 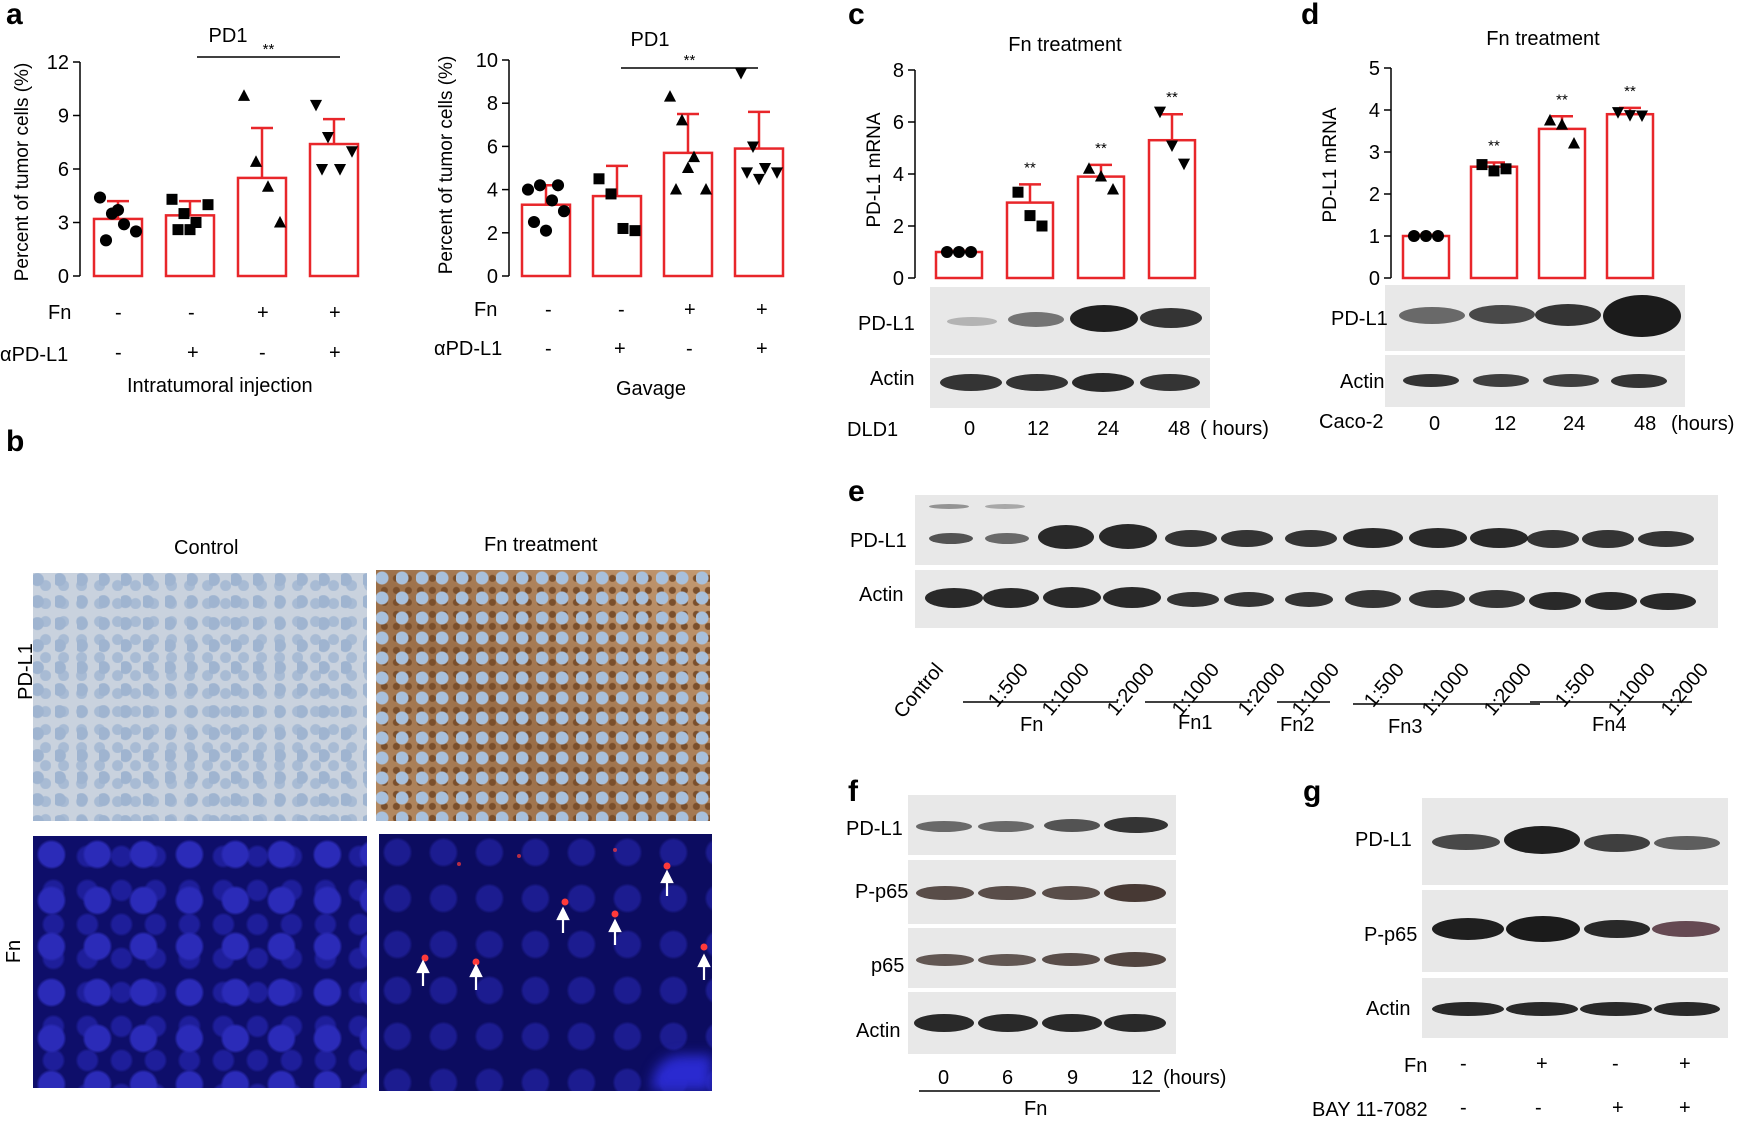 What do you see at coordinates (60, 313) in the screenshot?
I see `a1-fn-label: Fn` at bounding box center [60, 313].